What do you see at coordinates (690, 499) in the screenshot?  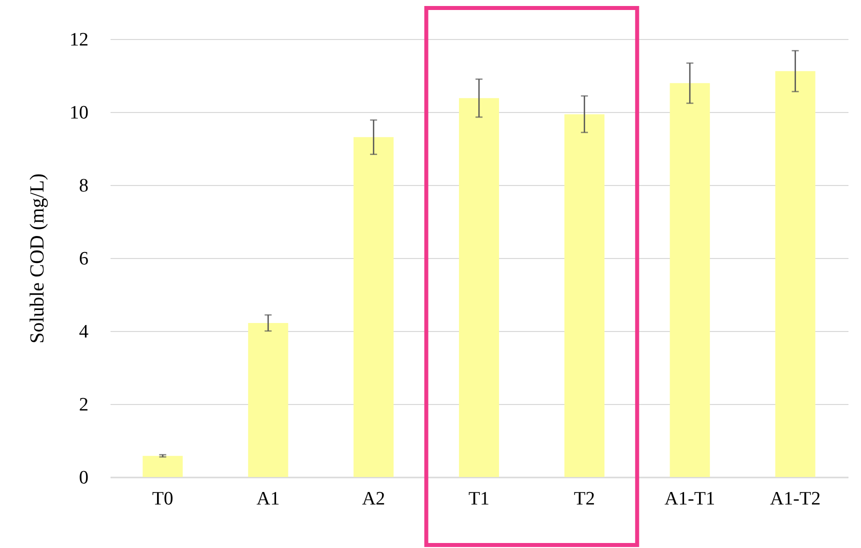 I see `x-tick-label: A1-T1` at bounding box center [690, 499].